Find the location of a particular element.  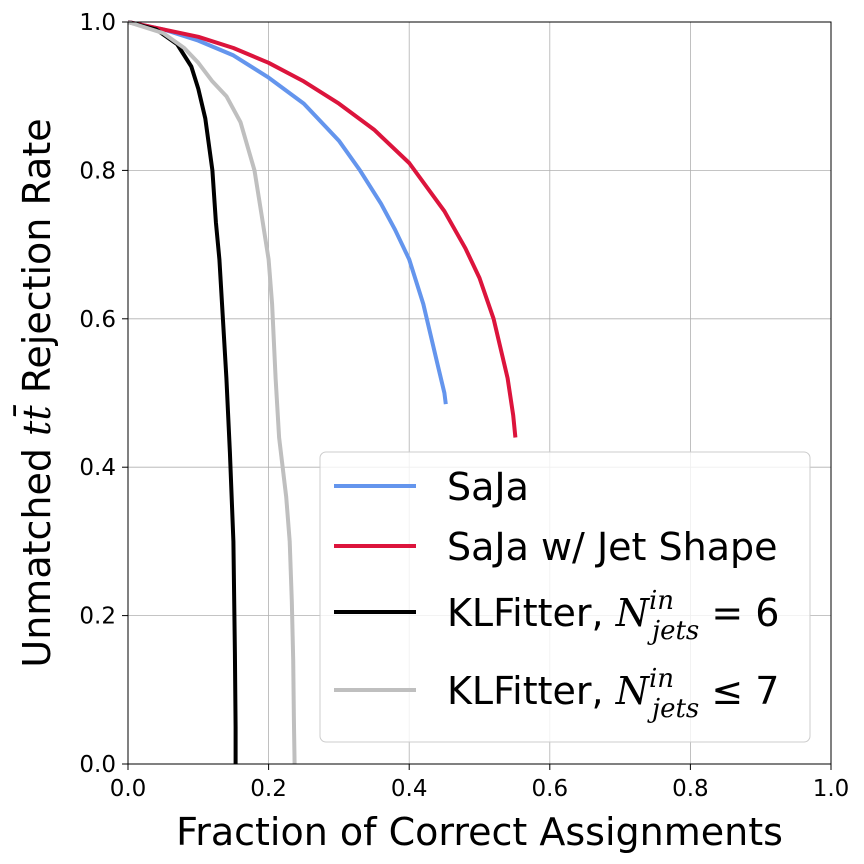

y-tick-label: 0.6 is located at coordinates (97, 320).